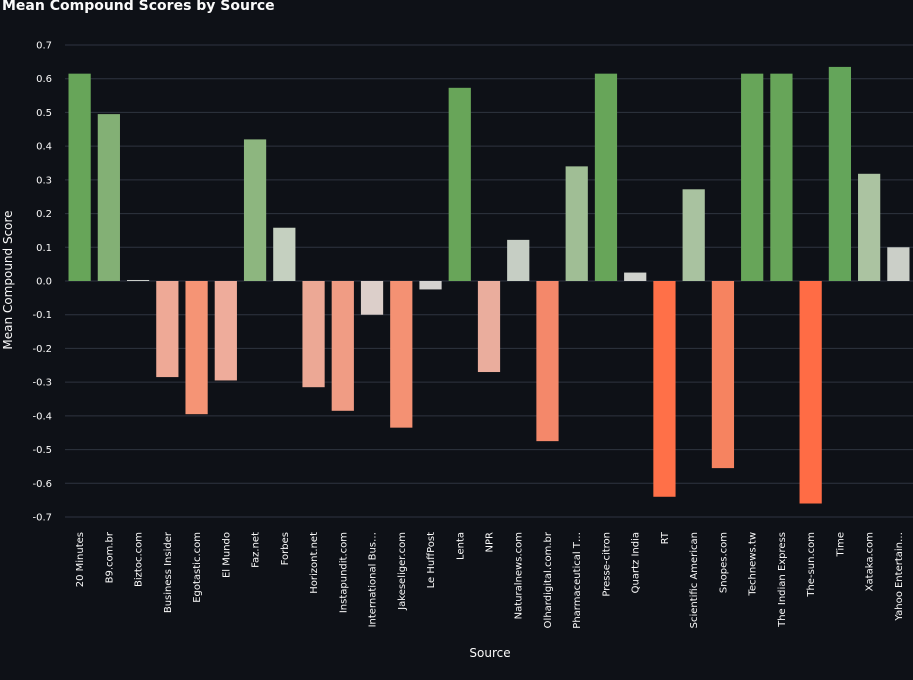  What do you see at coordinates (44, 180) in the screenshot?
I see `y-tick-label: 0.3` at bounding box center [44, 180].